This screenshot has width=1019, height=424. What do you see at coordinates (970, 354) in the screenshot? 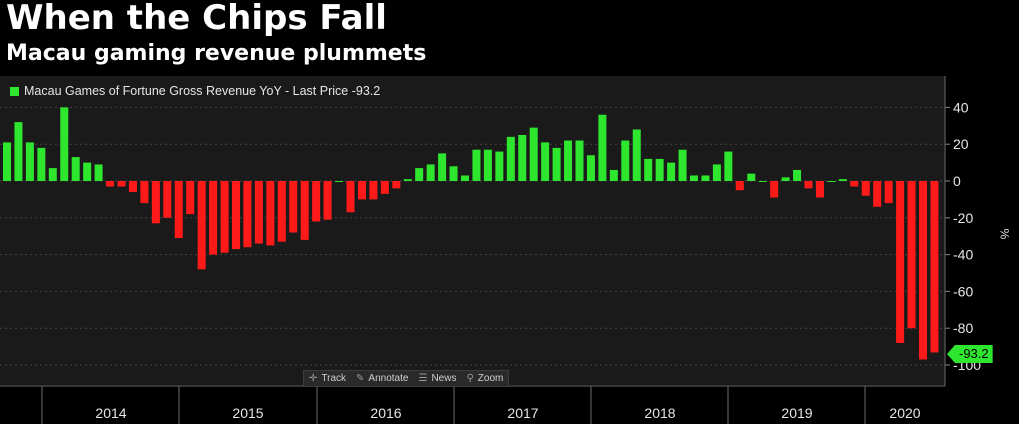
I see `last-value-tag: -93.2` at bounding box center [970, 354].